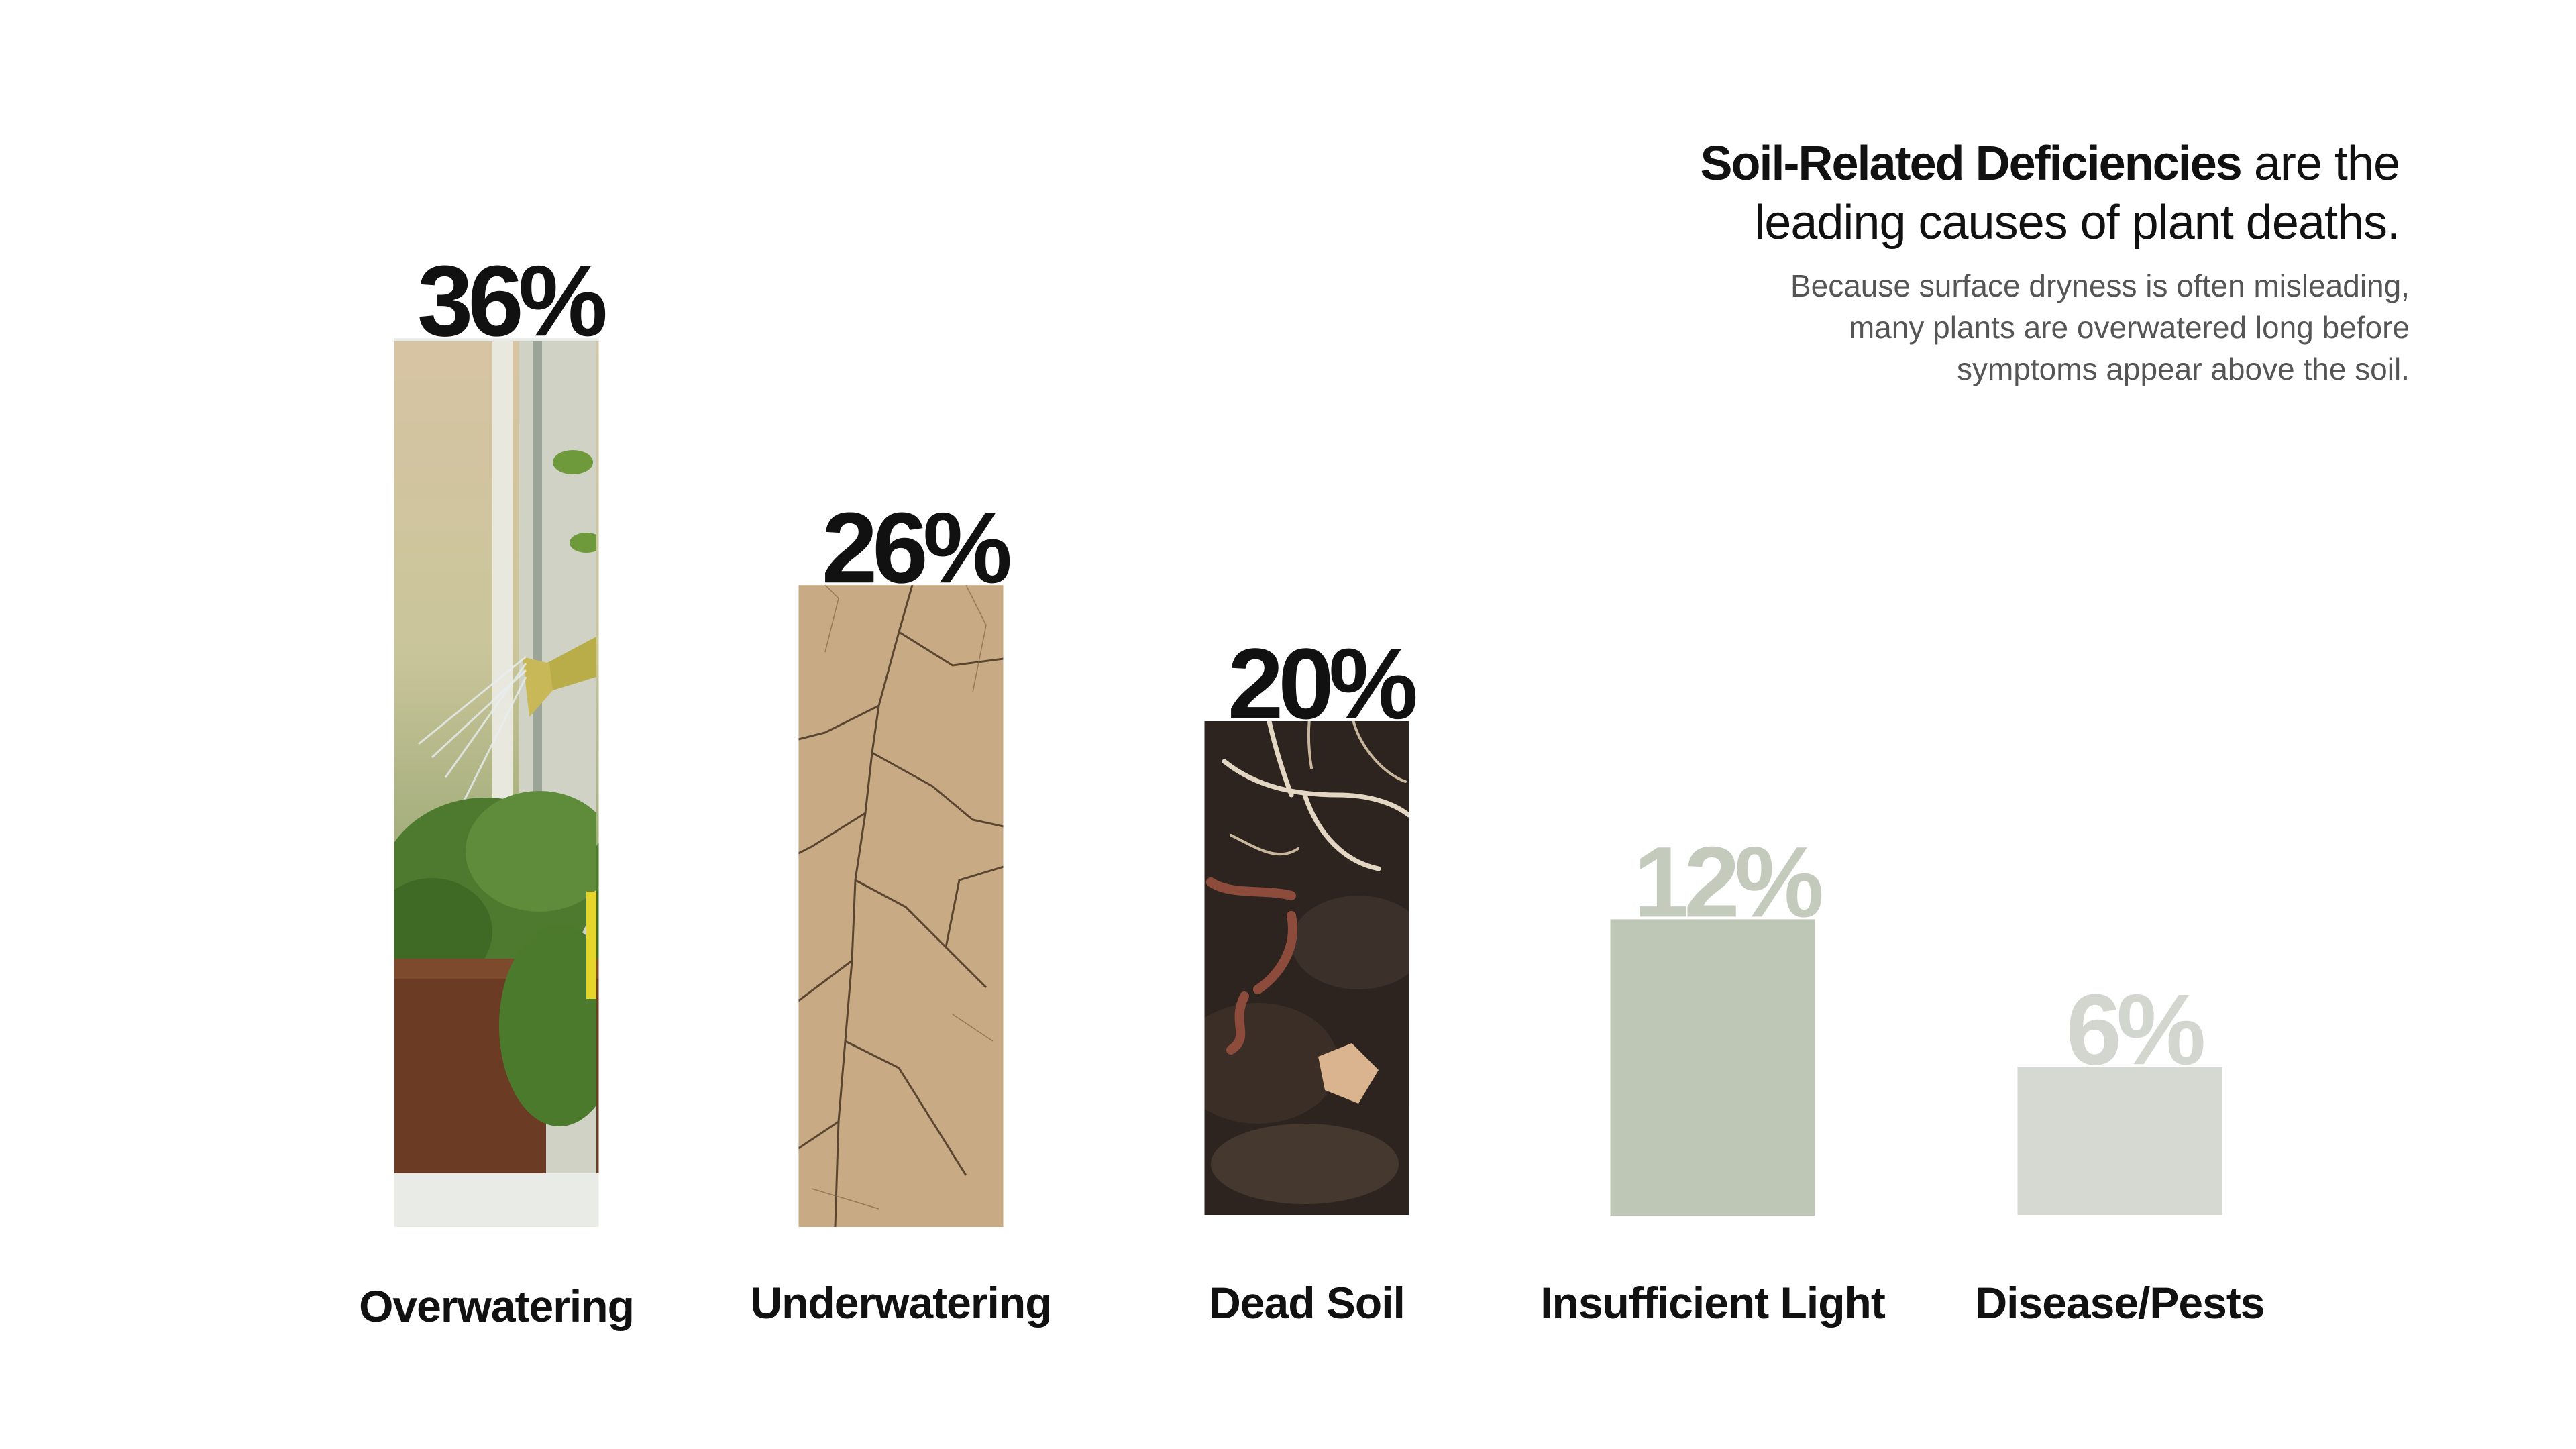 This screenshot has height=1449, width=2576. Describe the element at coordinates (2183, 369) in the screenshot. I see `subtext-line3: symptoms appear above the soil.` at that location.